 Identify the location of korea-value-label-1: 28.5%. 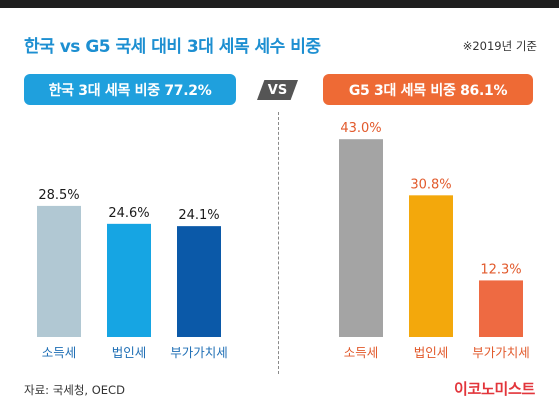
(58, 195).